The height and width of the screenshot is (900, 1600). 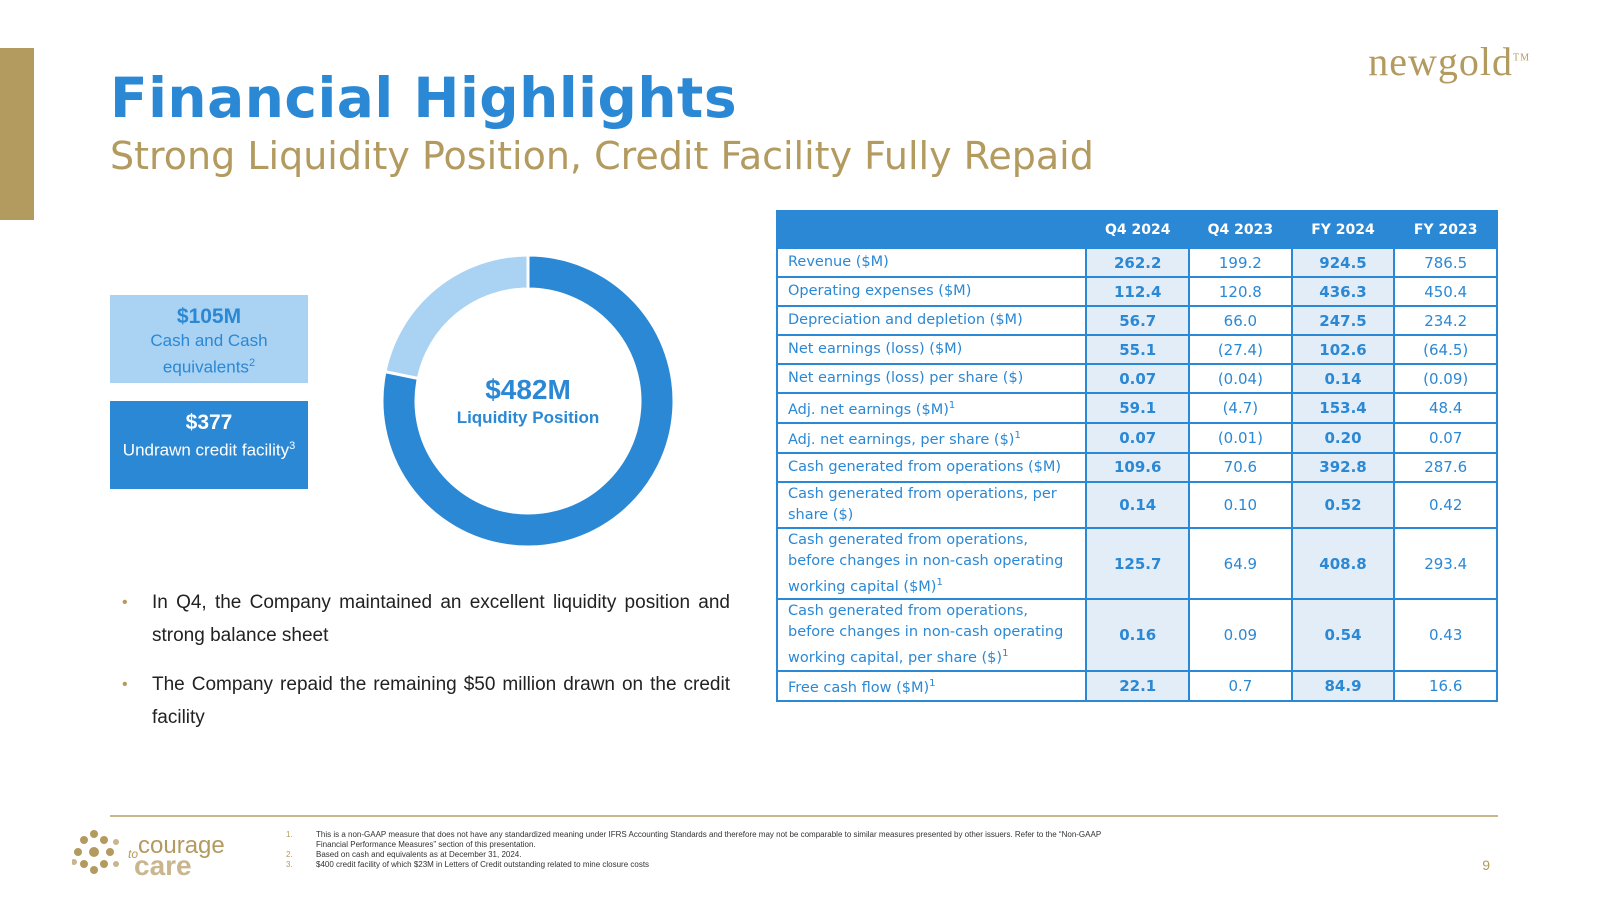 What do you see at coordinates (1240, 635) in the screenshot?
I see `table-cell: 0.09` at bounding box center [1240, 635].